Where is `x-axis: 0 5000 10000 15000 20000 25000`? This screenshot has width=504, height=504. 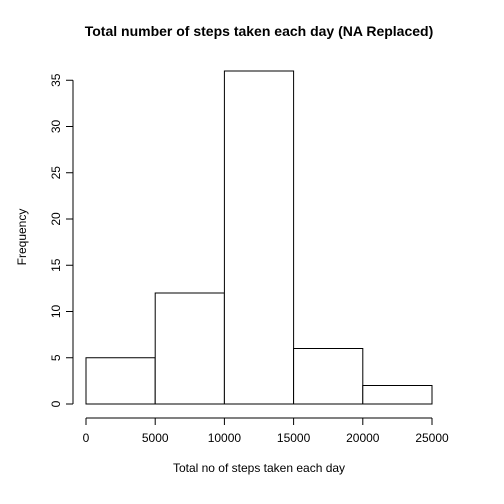 x-axis: 0 5000 10000 15000 20000 25000 is located at coordinates (266, 431).